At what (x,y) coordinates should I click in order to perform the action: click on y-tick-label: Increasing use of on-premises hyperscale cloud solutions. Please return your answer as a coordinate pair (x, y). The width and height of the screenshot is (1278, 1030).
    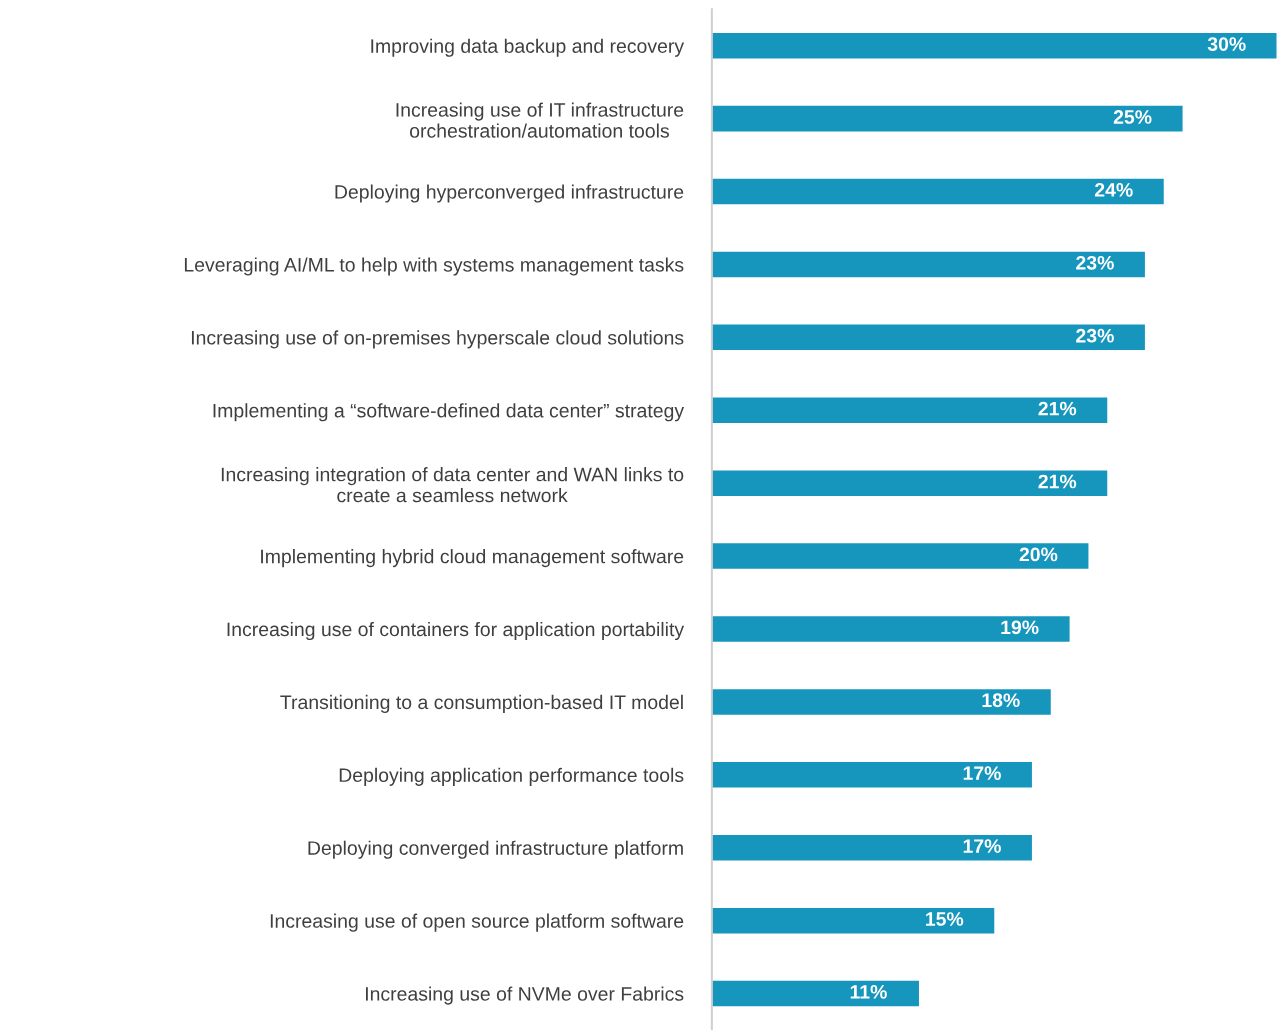
    Looking at the image, I should click on (437, 339).